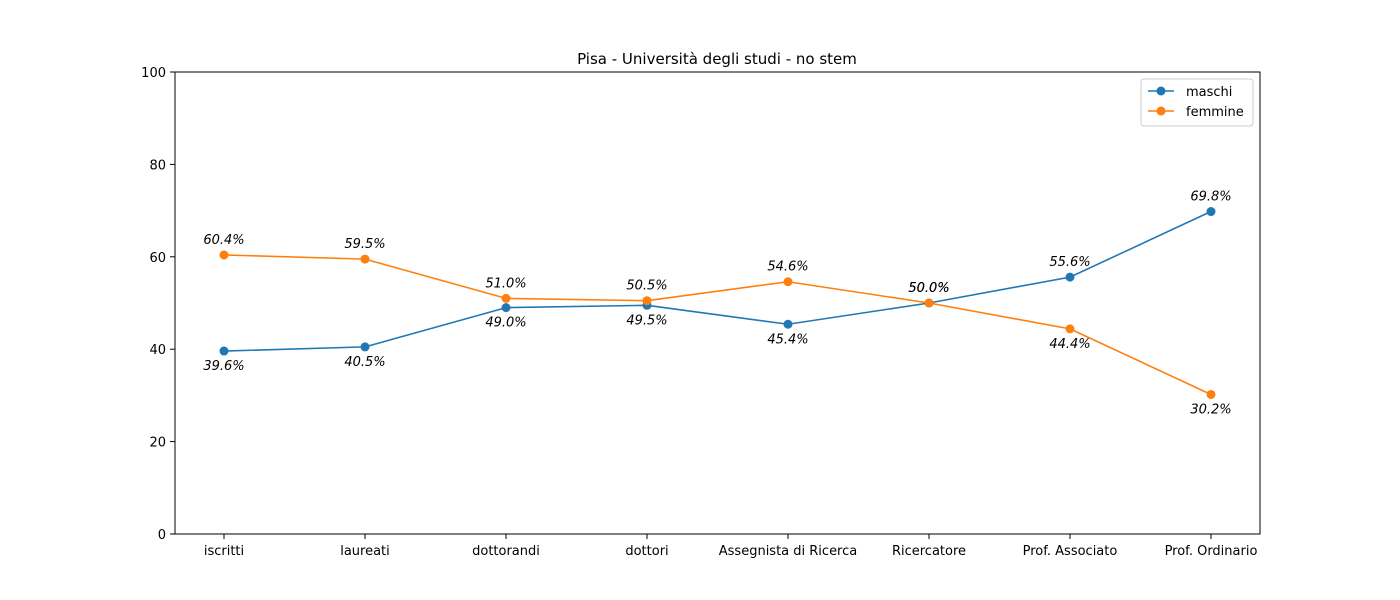 The image size is (1400, 600). What do you see at coordinates (365, 551) in the screenshot?
I see `x-tick-label: laureati` at bounding box center [365, 551].